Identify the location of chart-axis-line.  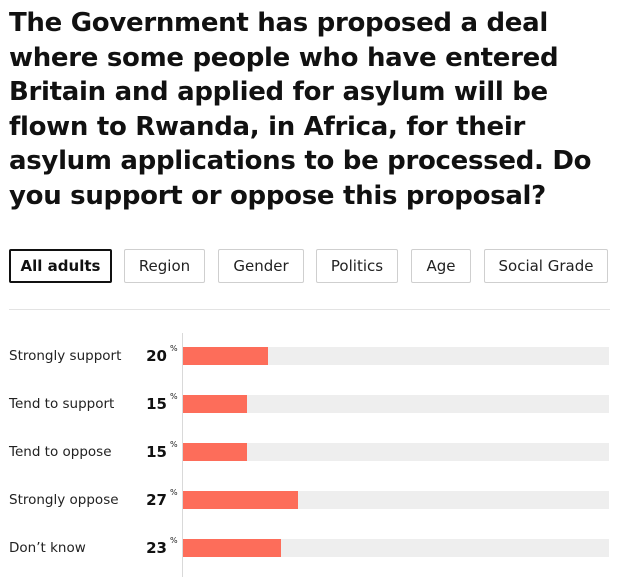
(182, 455).